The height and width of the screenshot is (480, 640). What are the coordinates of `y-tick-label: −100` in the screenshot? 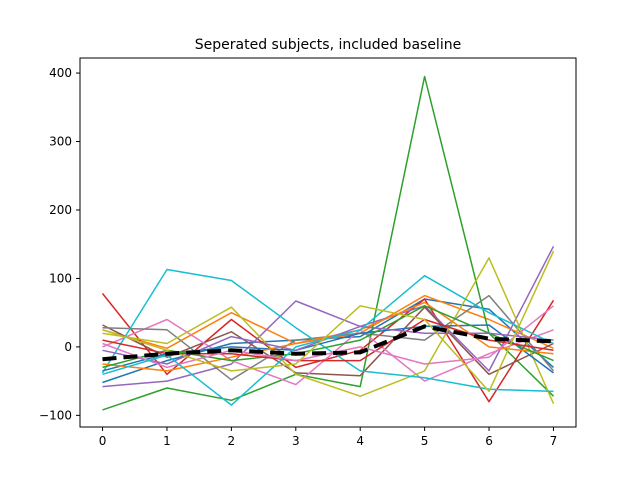 It's located at (55, 415).